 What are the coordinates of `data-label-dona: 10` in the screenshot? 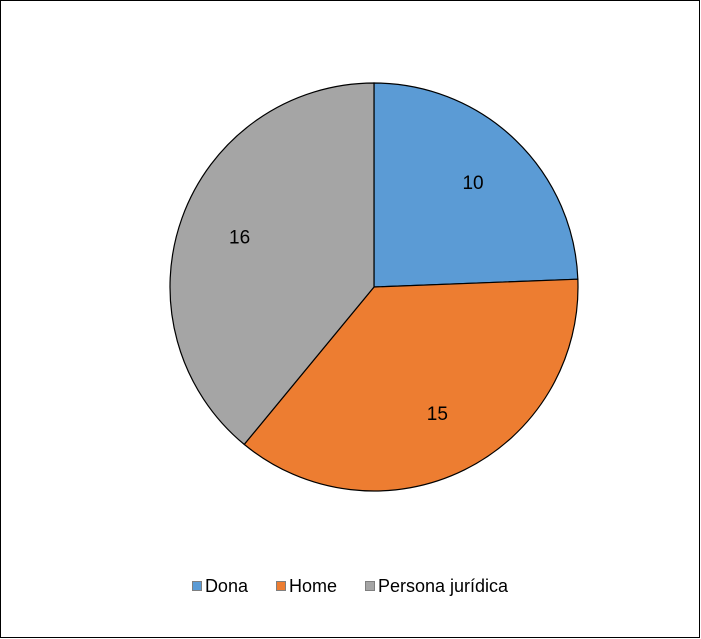 It's located at (472, 183).